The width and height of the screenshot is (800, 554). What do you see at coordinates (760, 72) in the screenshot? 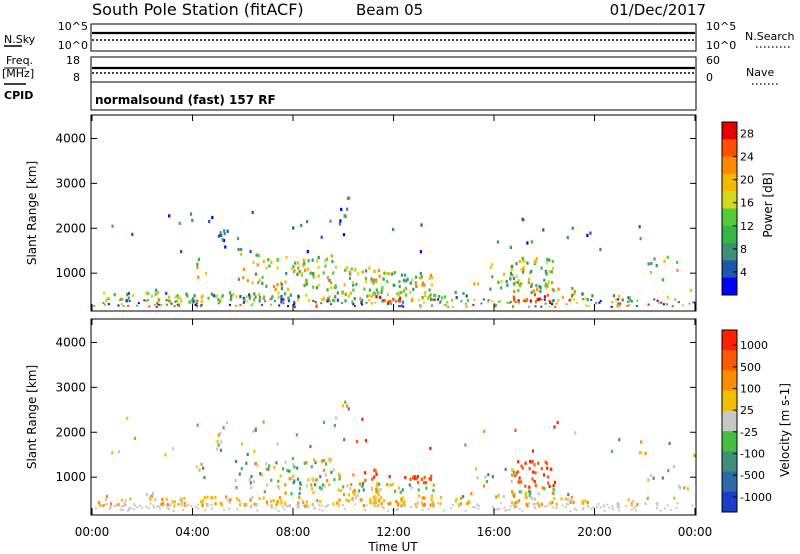
I see `nave-label: Nave` at bounding box center [760, 72].